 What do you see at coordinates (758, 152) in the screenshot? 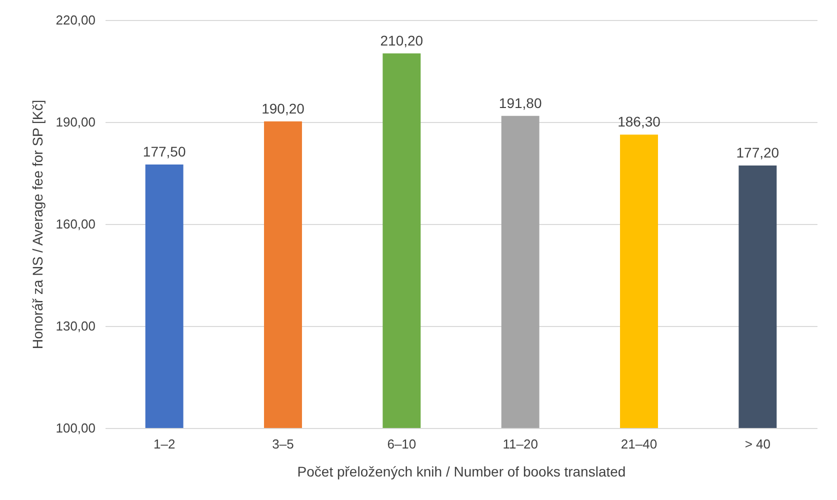
I see `data-label: 177,20` at bounding box center [758, 152].